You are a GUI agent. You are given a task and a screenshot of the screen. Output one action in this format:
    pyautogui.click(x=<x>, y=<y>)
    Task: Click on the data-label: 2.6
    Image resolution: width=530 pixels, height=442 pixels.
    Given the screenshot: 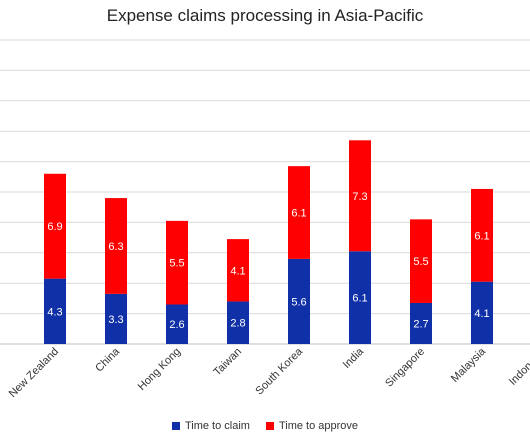 What is the action you would take?
    pyautogui.click(x=176, y=325)
    